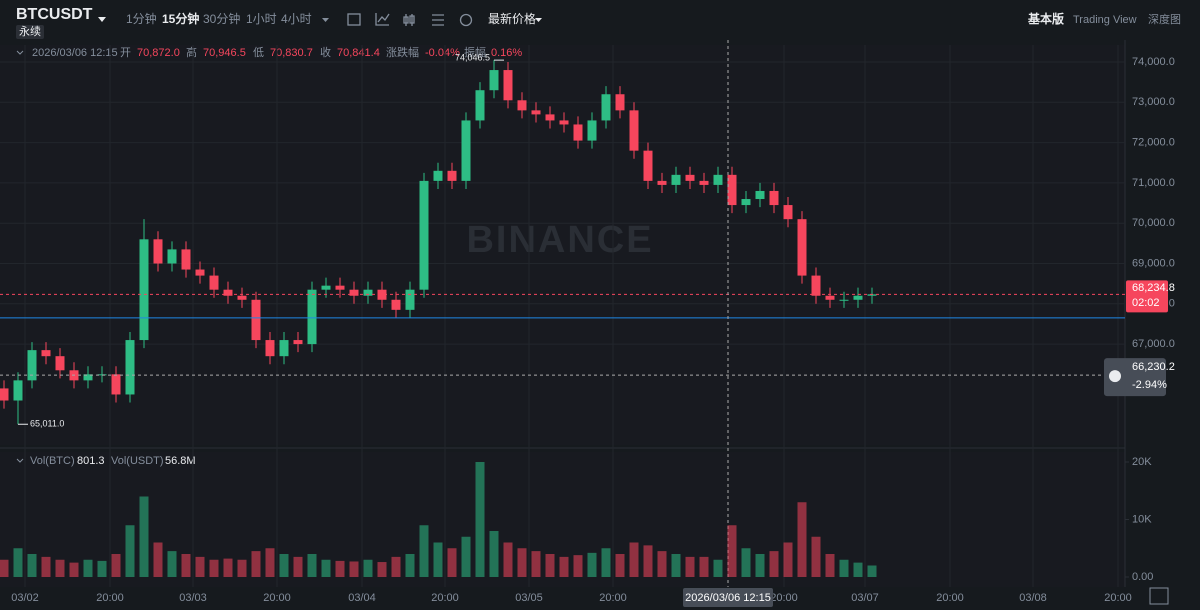  What do you see at coordinates (538, 20) in the screenshot?
I see `price-type-dropdown` at bounding box center [538, 20].